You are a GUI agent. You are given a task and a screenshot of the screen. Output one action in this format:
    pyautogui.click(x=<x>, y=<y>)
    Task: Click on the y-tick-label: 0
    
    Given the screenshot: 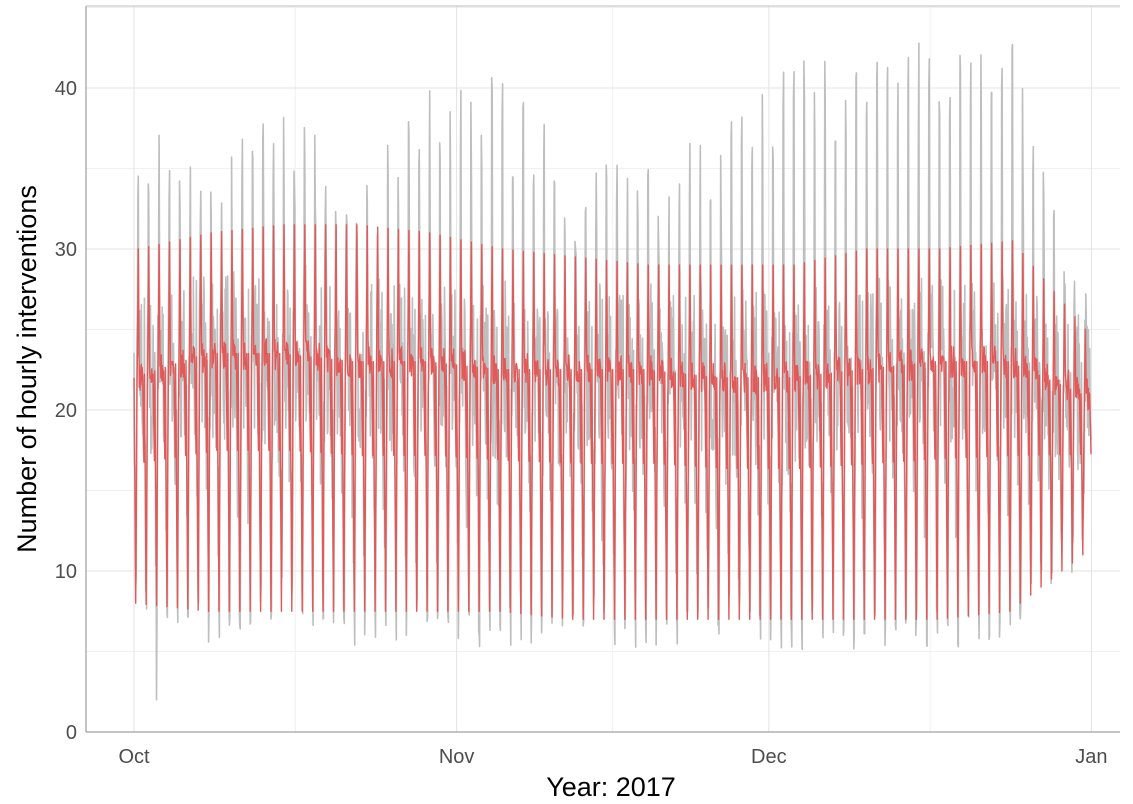 What is the action you would take?
    pyautogui.click(x=71, y=733)
    